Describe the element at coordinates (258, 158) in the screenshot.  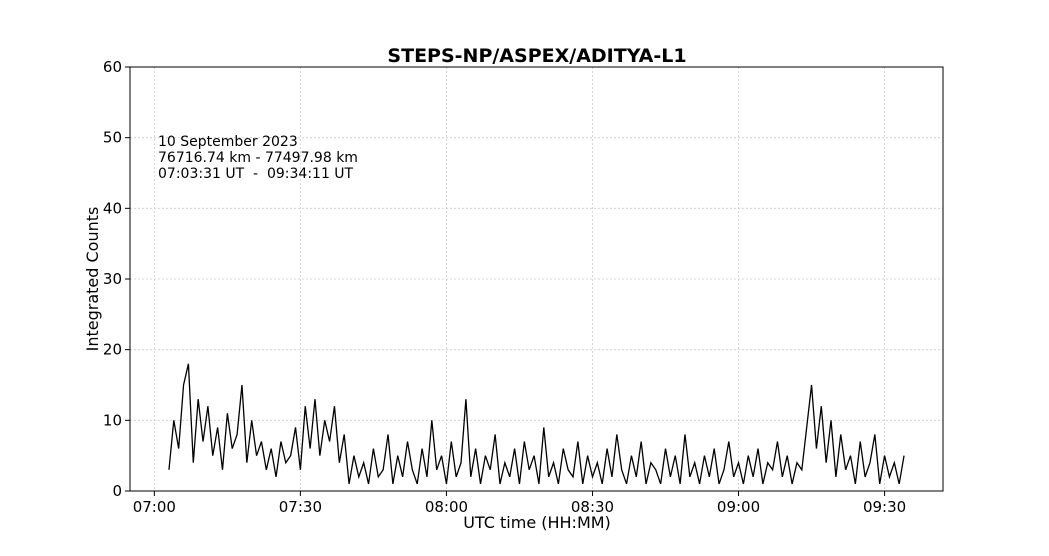
I see `annotation: 76716.74 km - 77497.98 km` at that location.